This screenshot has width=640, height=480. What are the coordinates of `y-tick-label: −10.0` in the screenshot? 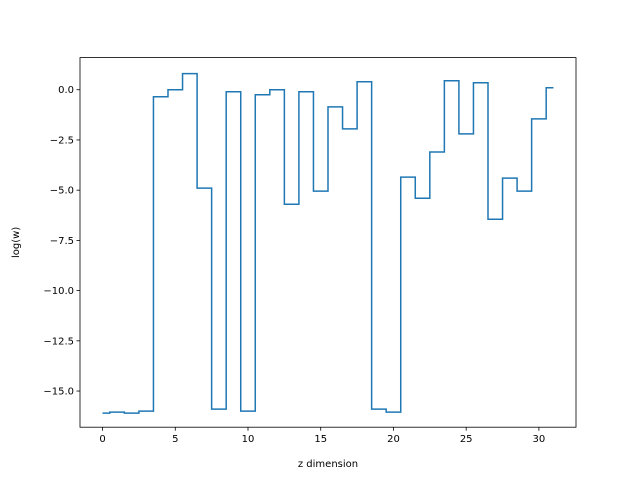 It's located at (58, 291).